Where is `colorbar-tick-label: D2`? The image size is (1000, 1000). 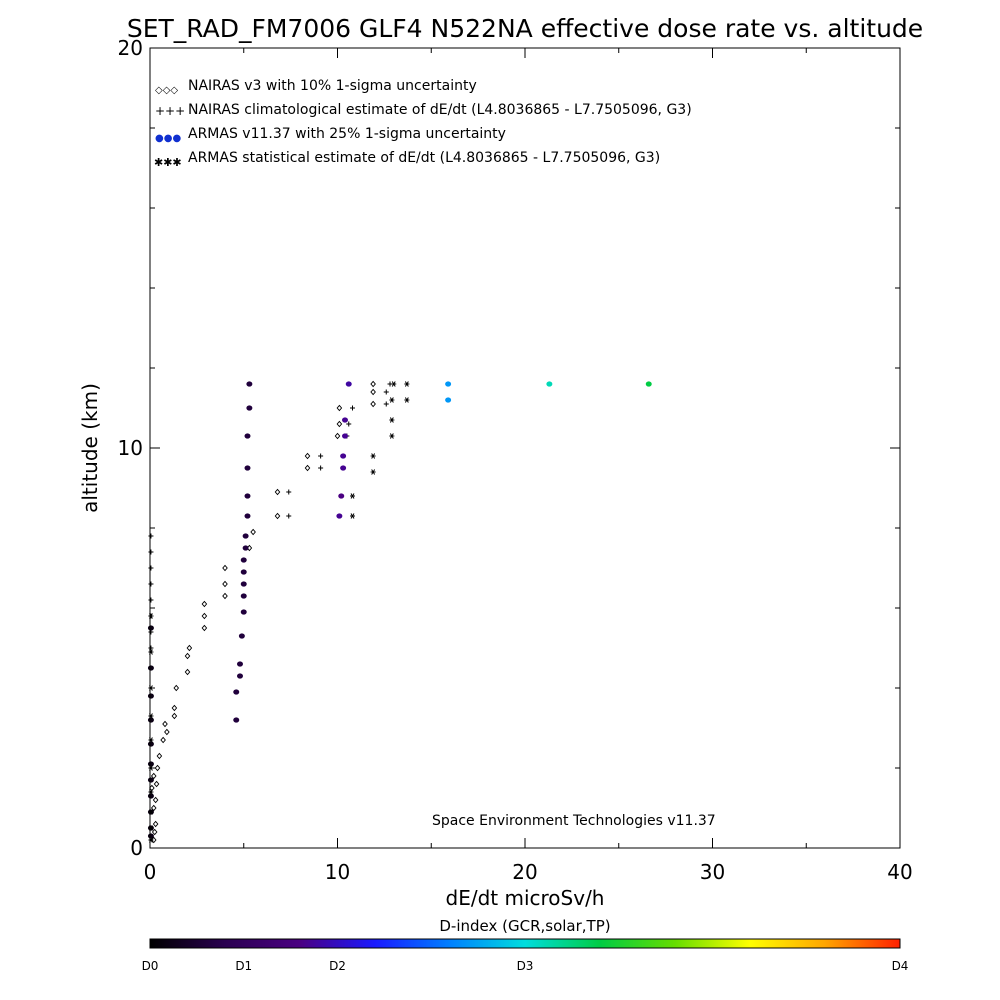 colorbar-tick-label: D2 is located at coordinates (337, 966).